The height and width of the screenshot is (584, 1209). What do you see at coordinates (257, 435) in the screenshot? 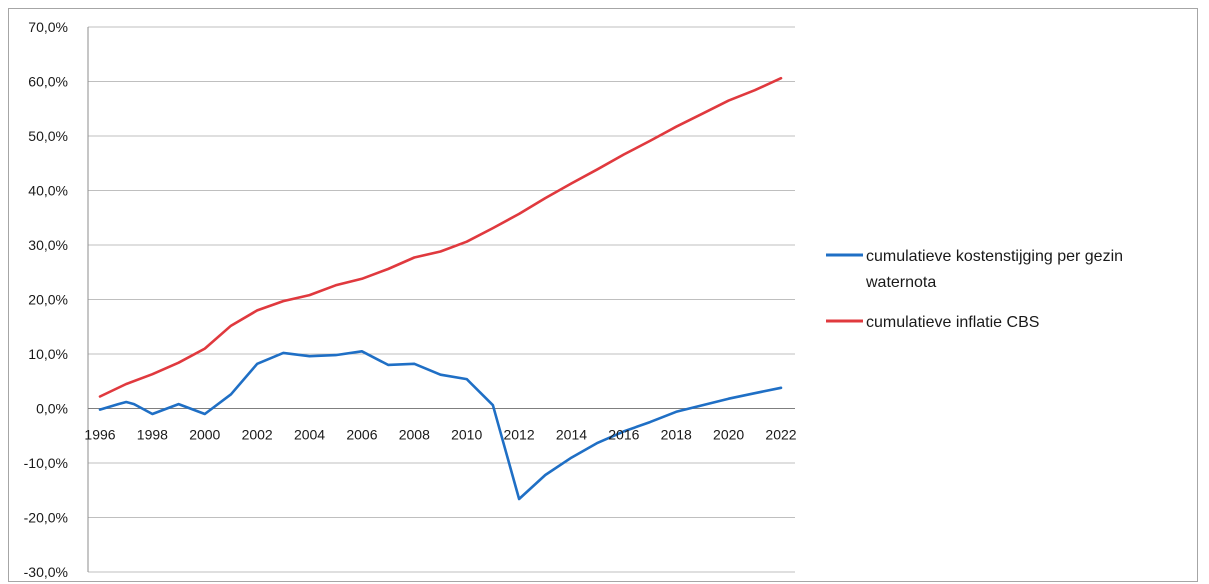
I see `x-tick-label: 2002` at bounding box center [257, 435].